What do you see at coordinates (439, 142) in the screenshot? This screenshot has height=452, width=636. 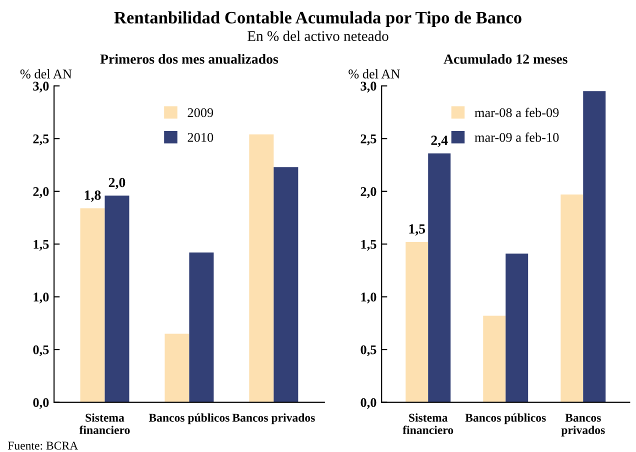 I see `data-label: 2,4` at bounding box center [439, 142].